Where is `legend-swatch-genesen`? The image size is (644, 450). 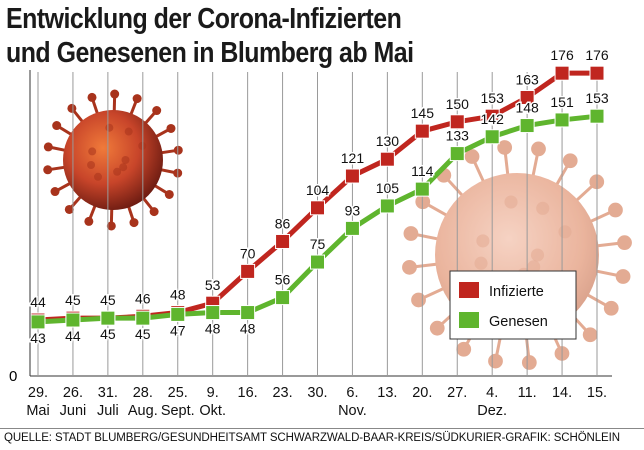 legend-swatch-genesen is located at coordinates (469, 320).